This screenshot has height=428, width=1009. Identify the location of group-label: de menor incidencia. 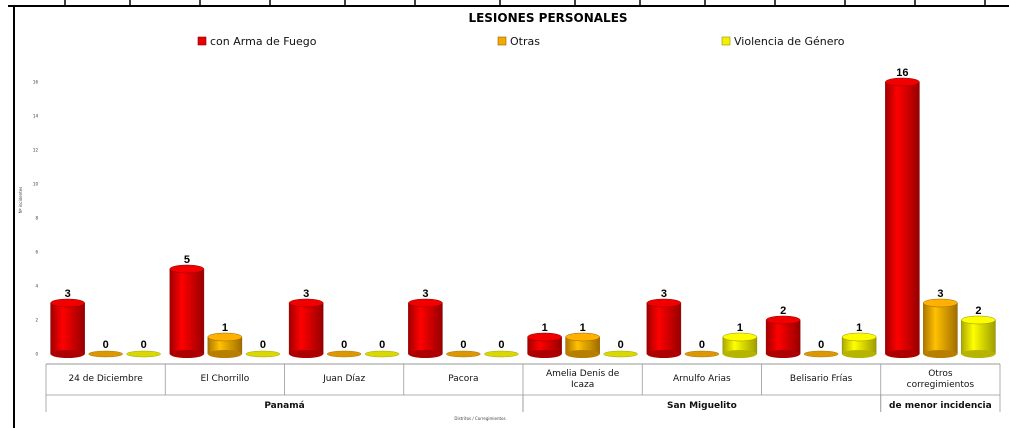
(940, 406).